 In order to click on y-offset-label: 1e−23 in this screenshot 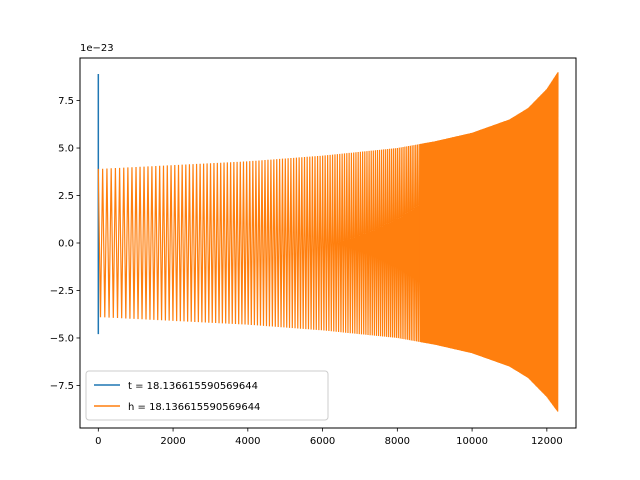, I will do `click(97, 48)`.